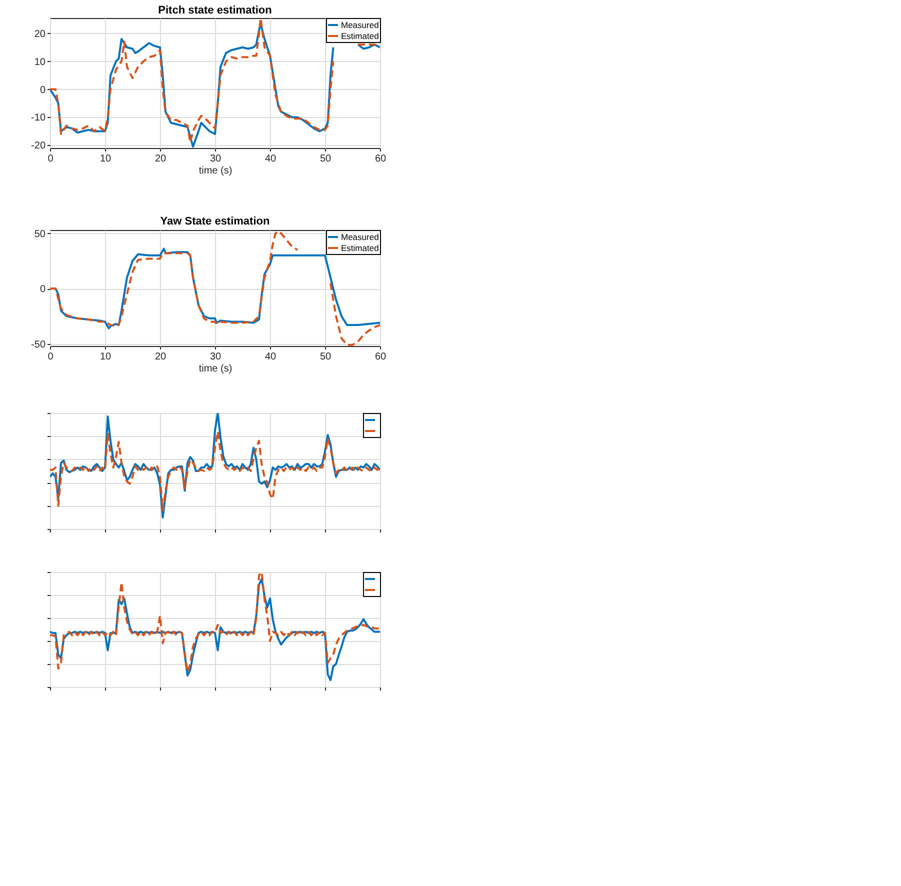  Describe the element at coordinates (38, 344) in the screenshot. I see `y-tick-label: -50` at that location.